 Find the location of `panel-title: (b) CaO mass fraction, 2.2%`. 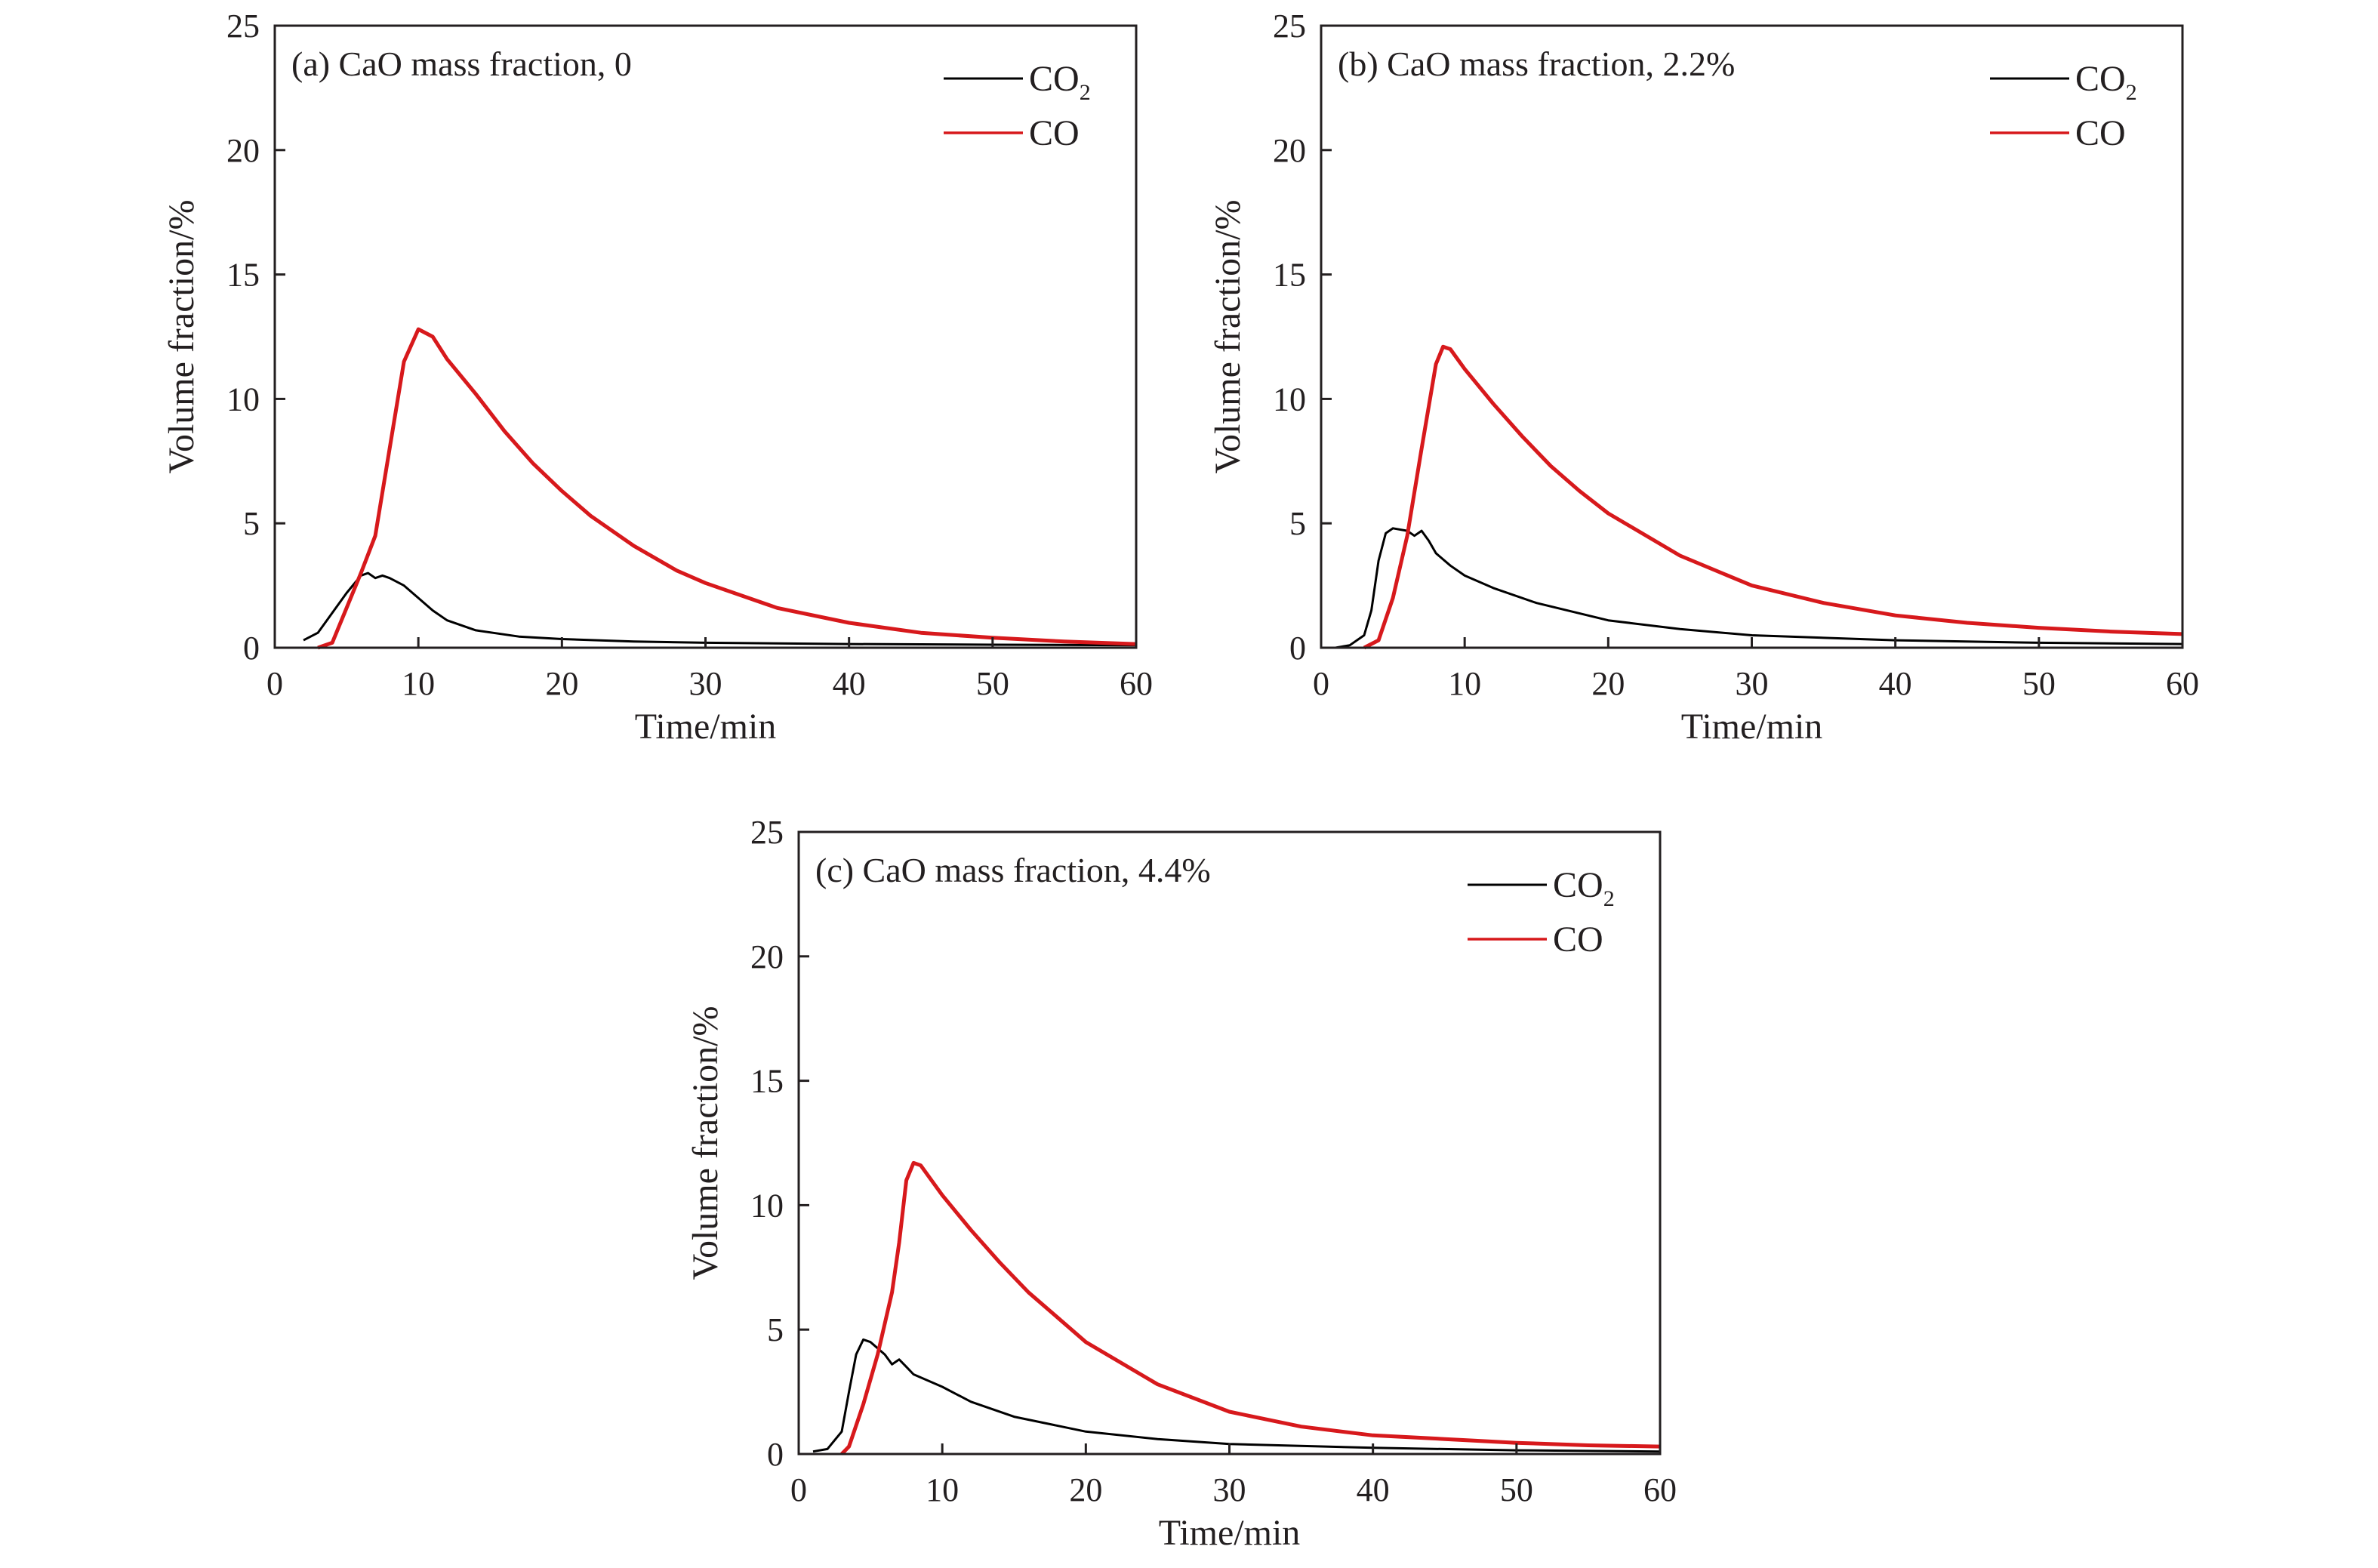

panel-title: (b) CaO mass fraction, 2.2% is located at coordinates (1536, 64).